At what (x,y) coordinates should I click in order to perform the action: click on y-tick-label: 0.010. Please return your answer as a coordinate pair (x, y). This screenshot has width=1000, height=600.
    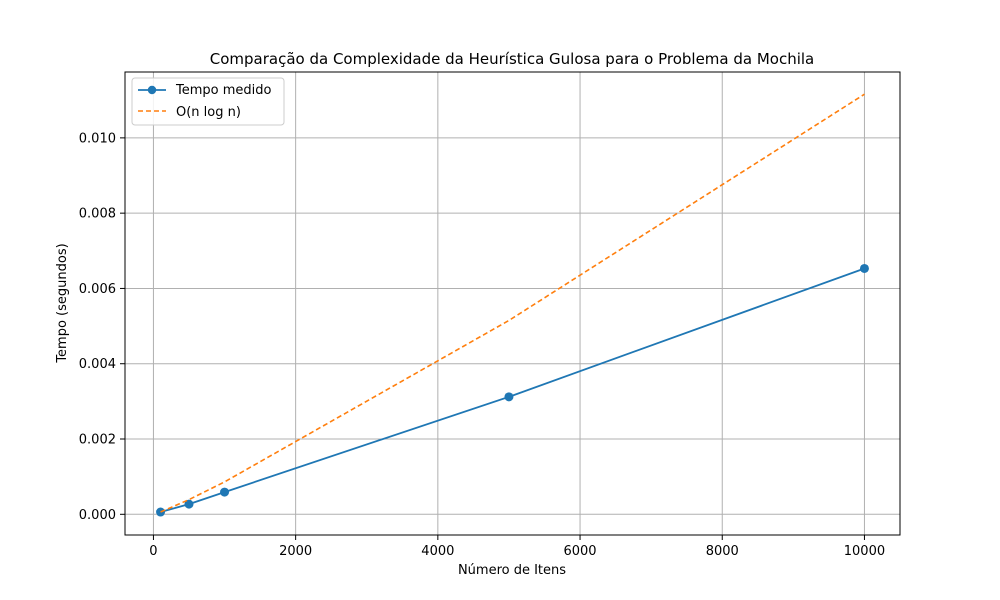
    Looking at the image, I should click on (97, 138).